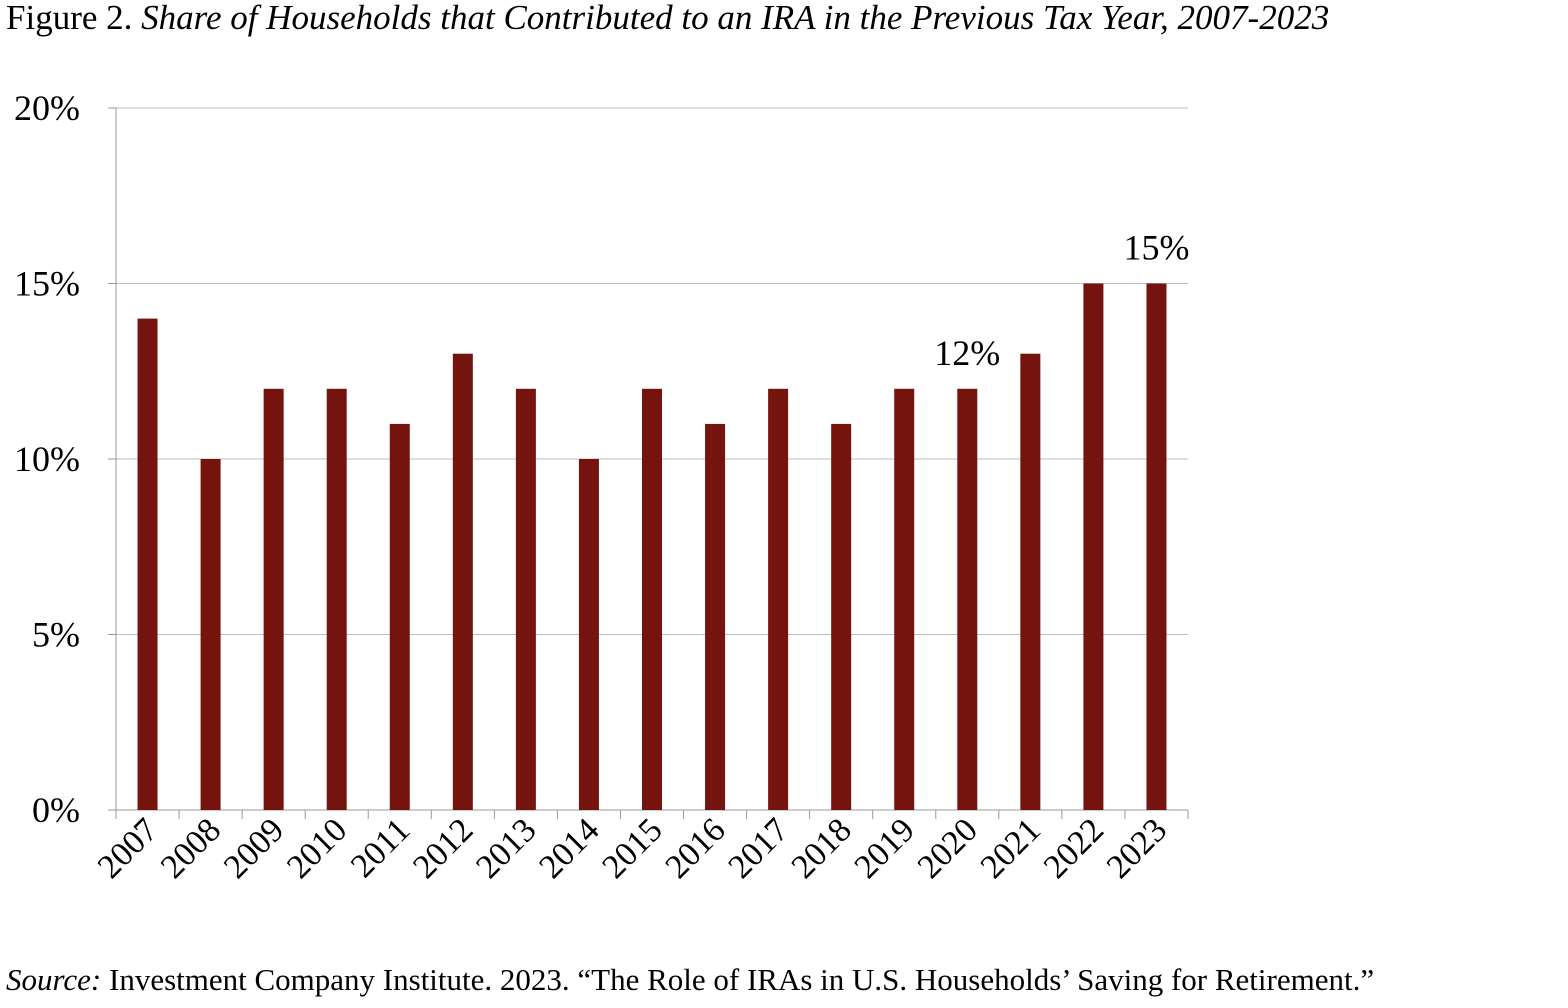  What do you see at coordinates (191, 848) in the screenshot?
I see `x-tick-label: 2008` at bounding box center [191, 848].